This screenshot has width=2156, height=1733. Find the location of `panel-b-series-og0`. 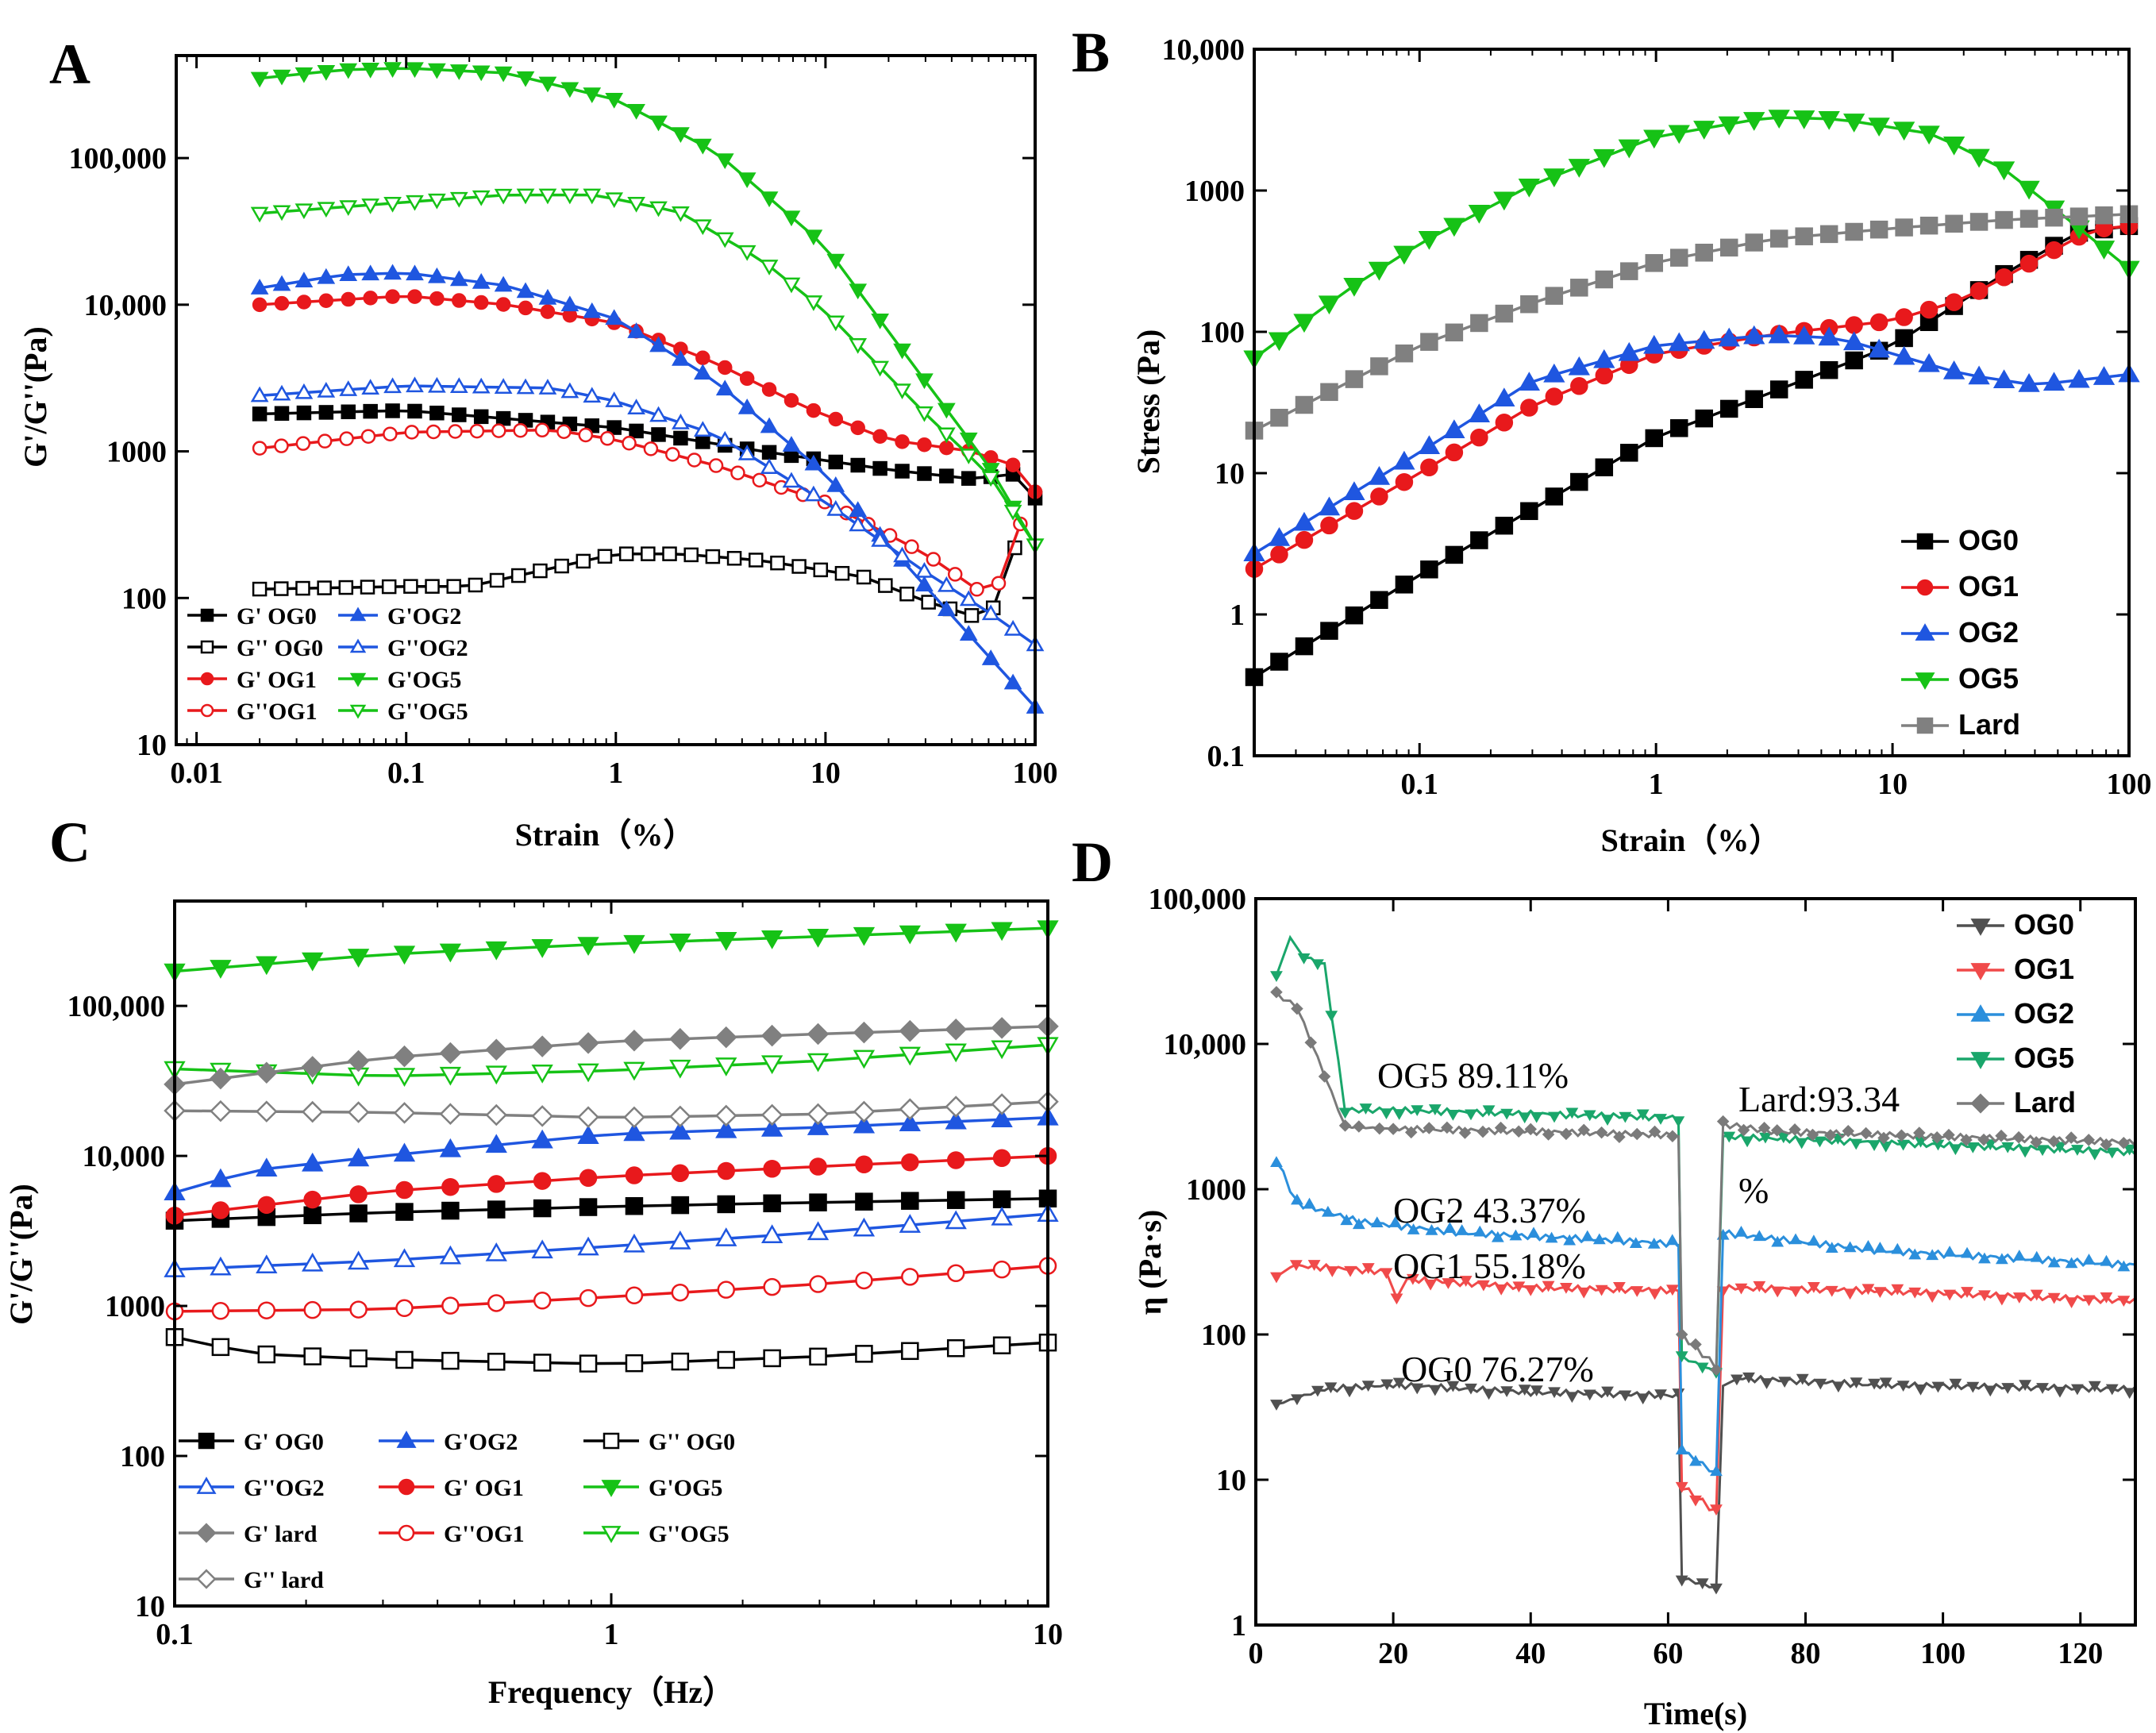

panel-b-series-og0 is located at coordinates (1692, 452).